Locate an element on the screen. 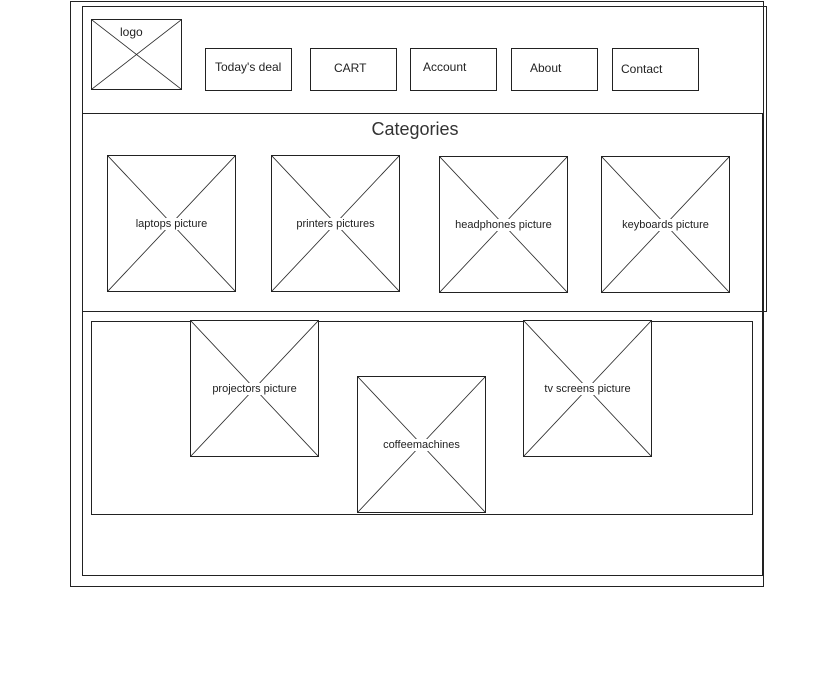 The height and width of the screenshot is (697, 817). about-button: About is located at coordinates (554, 69).